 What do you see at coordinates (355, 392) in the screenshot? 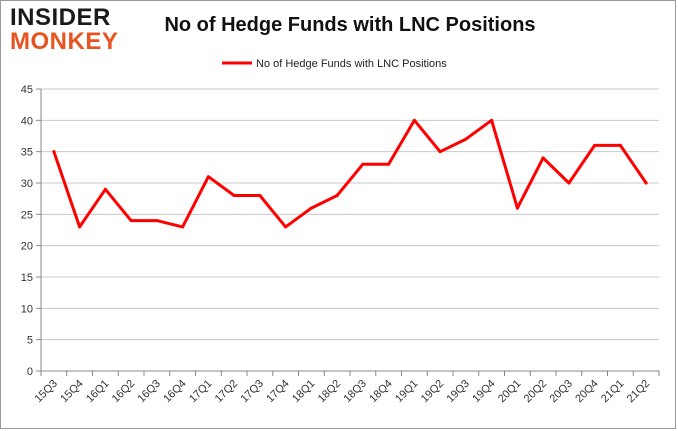
I see `x-tick-label: 18Q3` at bounding box center [355, 392].